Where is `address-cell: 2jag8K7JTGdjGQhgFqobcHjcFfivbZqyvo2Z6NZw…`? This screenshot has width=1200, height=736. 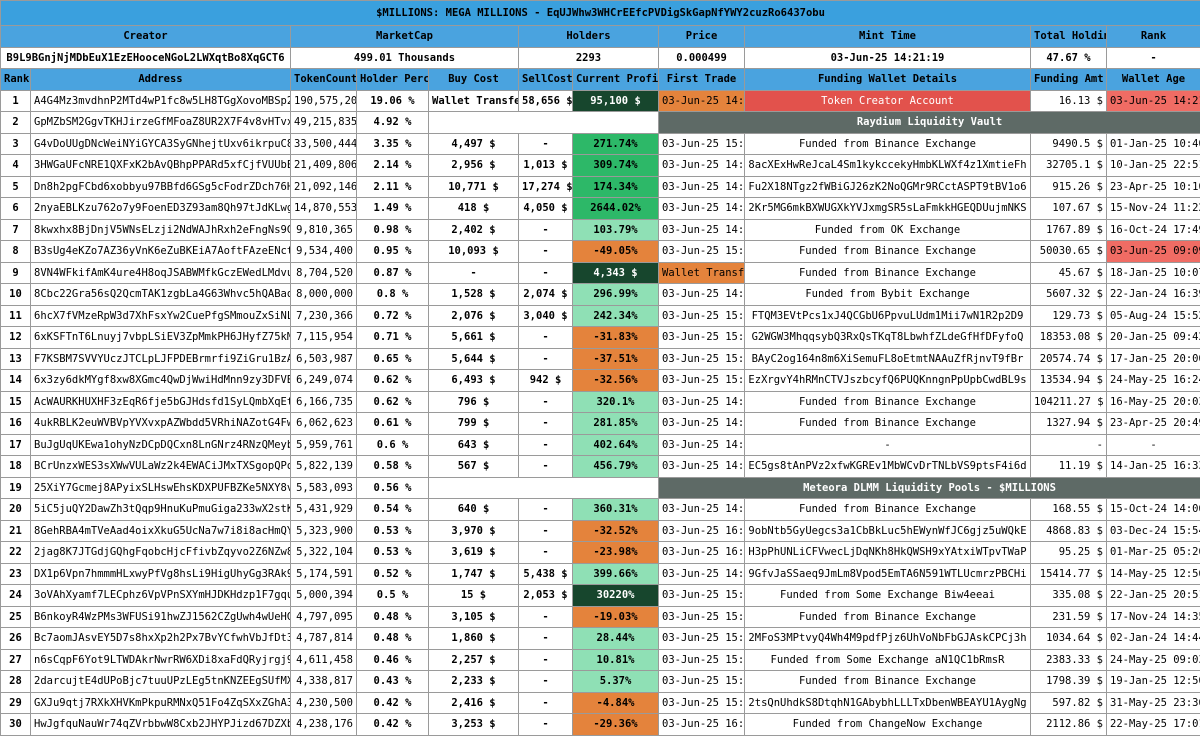
address-cell: 2jag8K7JTGdjGQhgFqobcHjcFfivbZqyvo2Z6NZw… is located at coordinates (161, 553).